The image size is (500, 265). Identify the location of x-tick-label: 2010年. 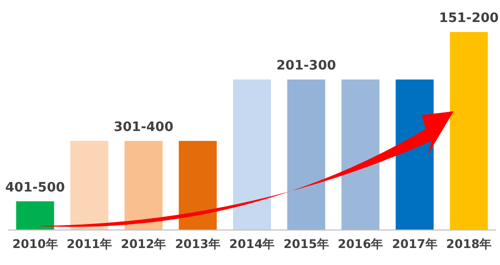
(35, 244).